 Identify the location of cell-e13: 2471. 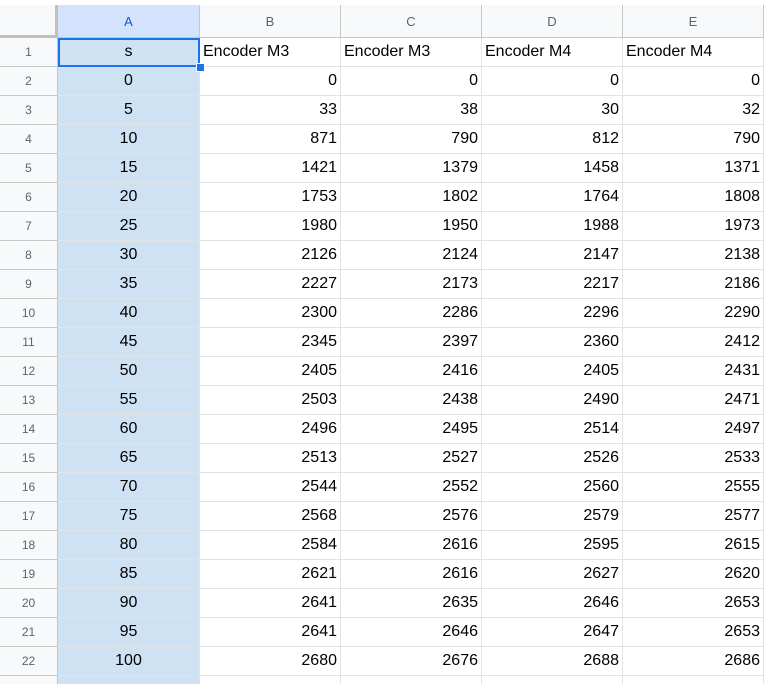
(693, 400).